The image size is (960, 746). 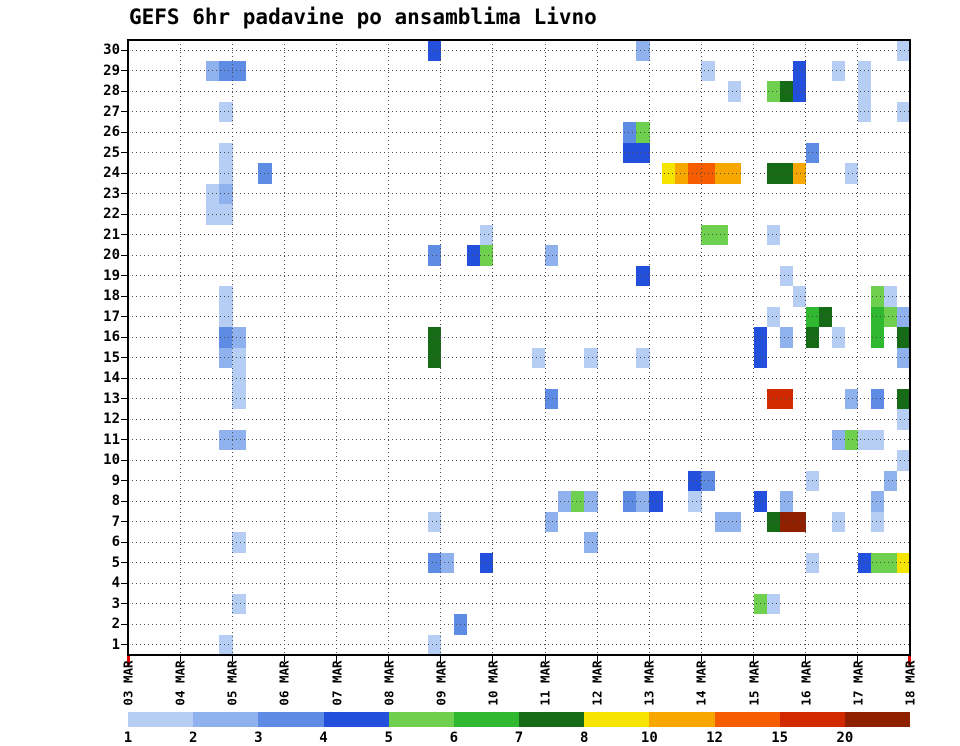 What do you see at coordinates (115, 542) in the screenshot?
I see `y-tick-label-6: 6` at bounding box center [115, 542].